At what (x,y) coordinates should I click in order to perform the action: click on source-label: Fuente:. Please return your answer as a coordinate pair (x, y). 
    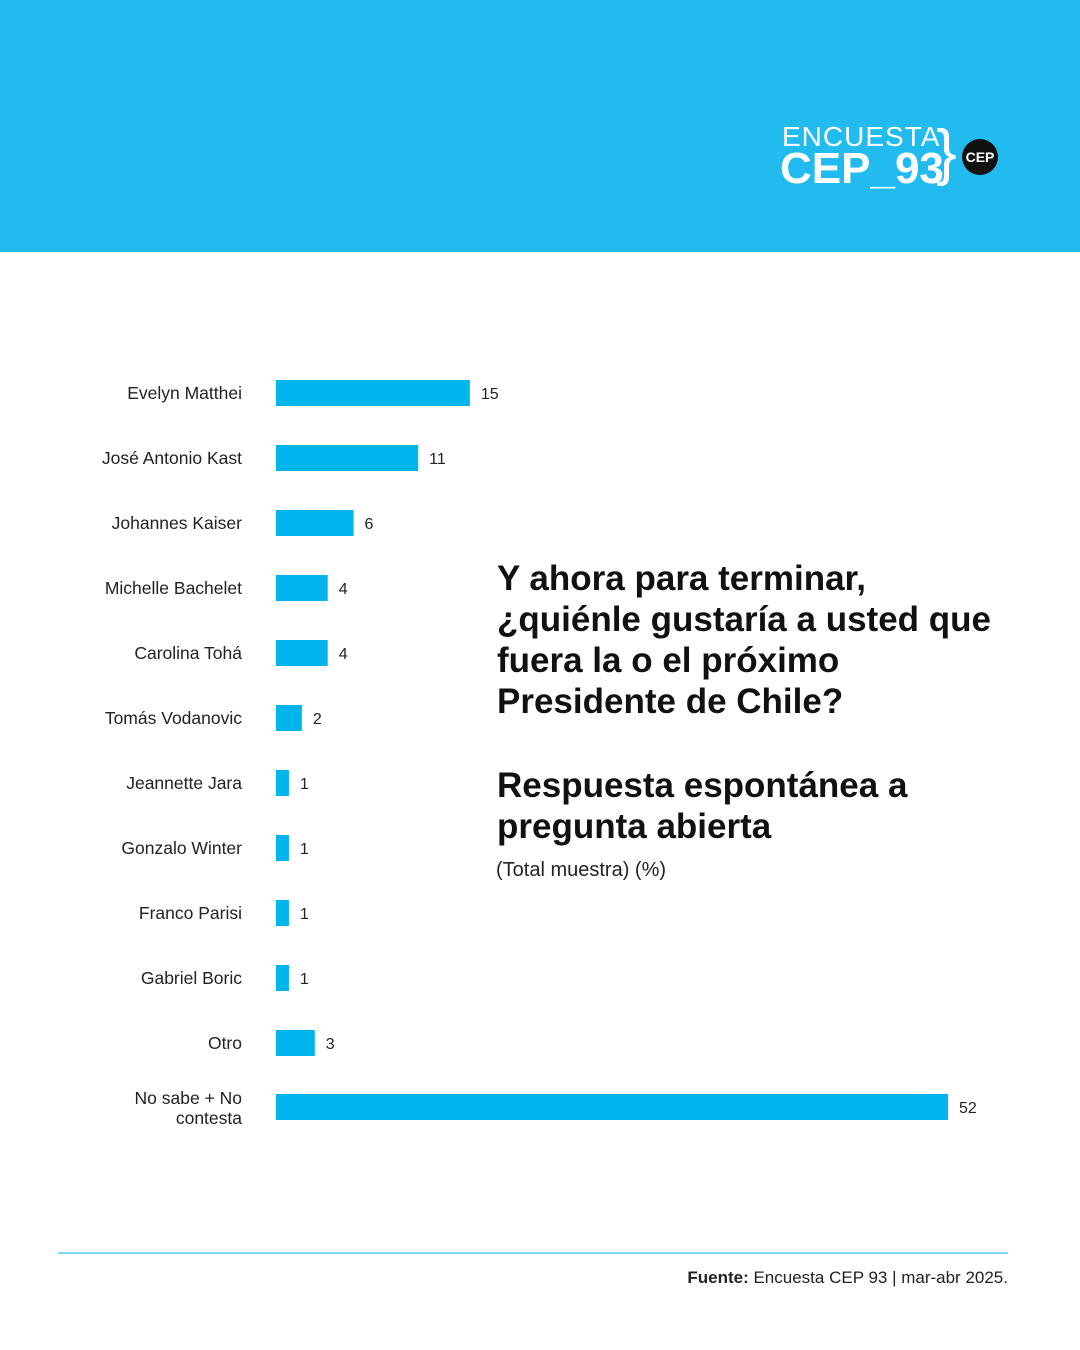
    Looking at the image, I should click on (718, 1277).